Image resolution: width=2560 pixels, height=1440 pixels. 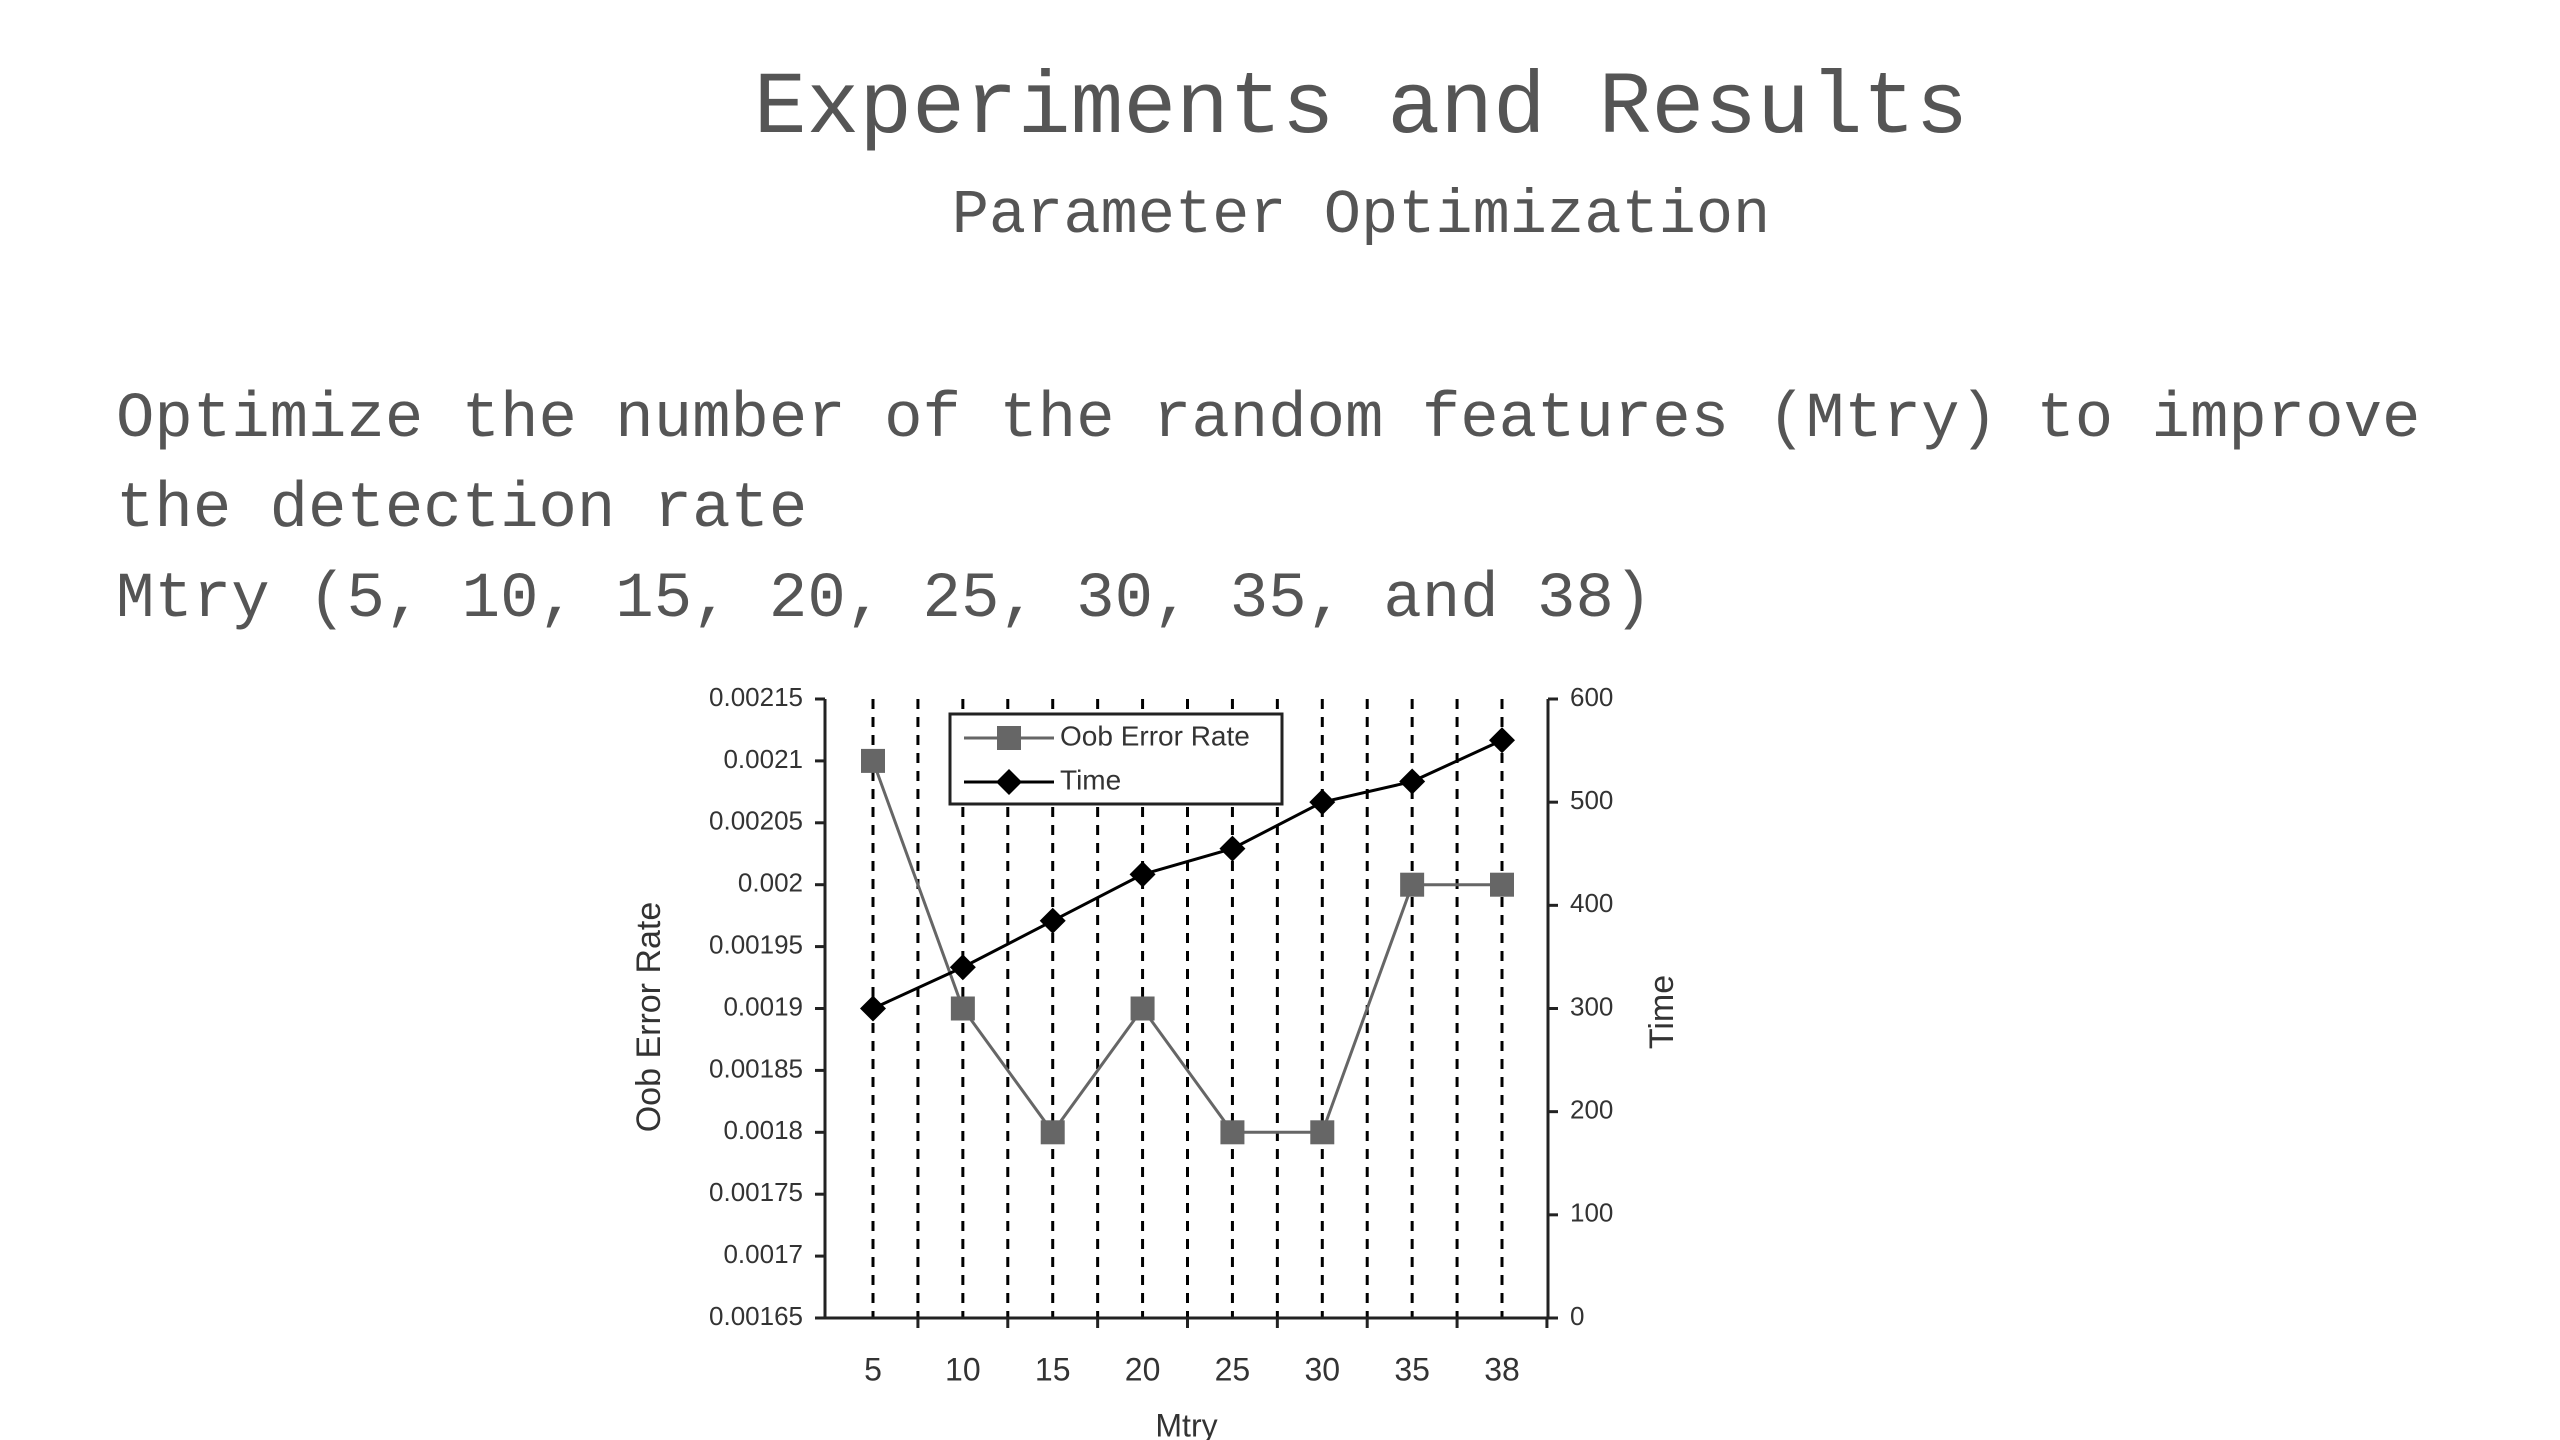 What do you see at coordinates (1322, 1369) in the screenshot?
I see `x-tick-label: 30` at bounding box center [1322, 1369].